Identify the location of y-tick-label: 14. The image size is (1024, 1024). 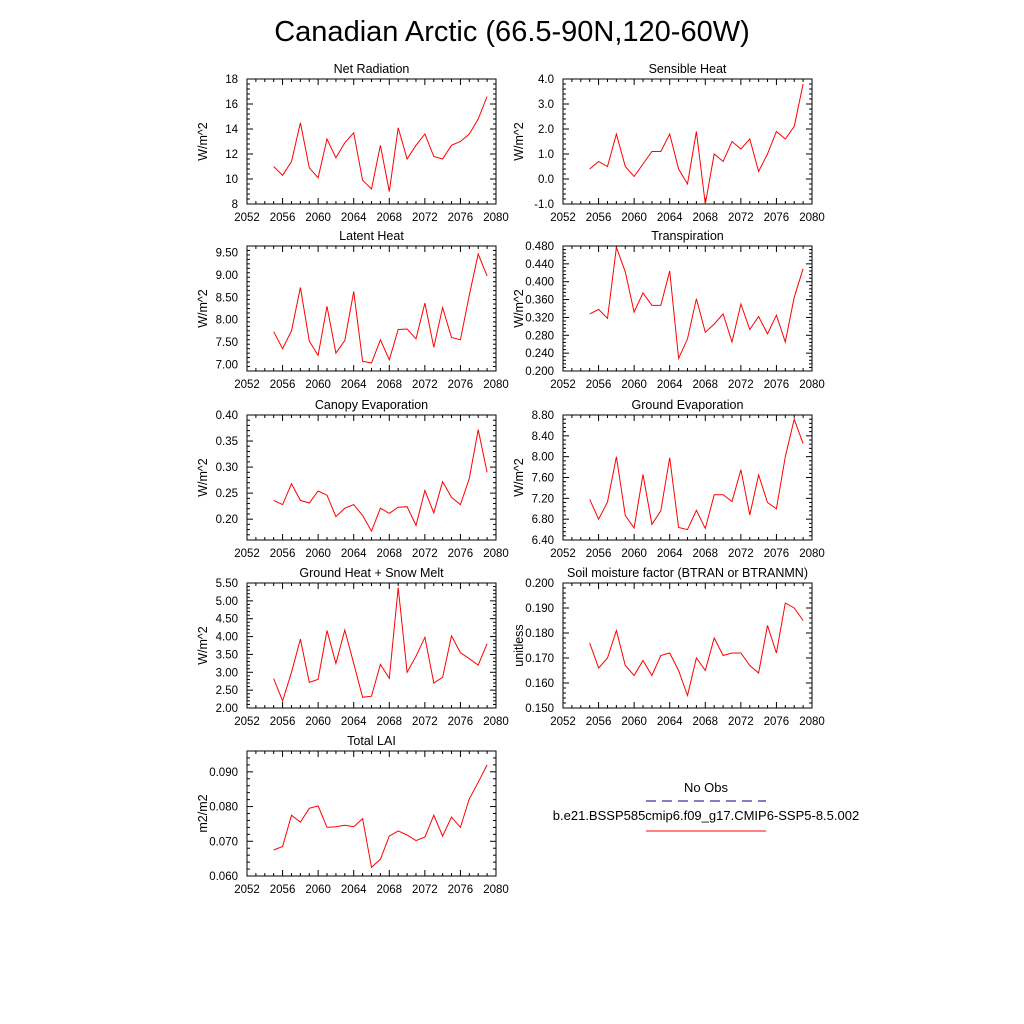
(231, 130).